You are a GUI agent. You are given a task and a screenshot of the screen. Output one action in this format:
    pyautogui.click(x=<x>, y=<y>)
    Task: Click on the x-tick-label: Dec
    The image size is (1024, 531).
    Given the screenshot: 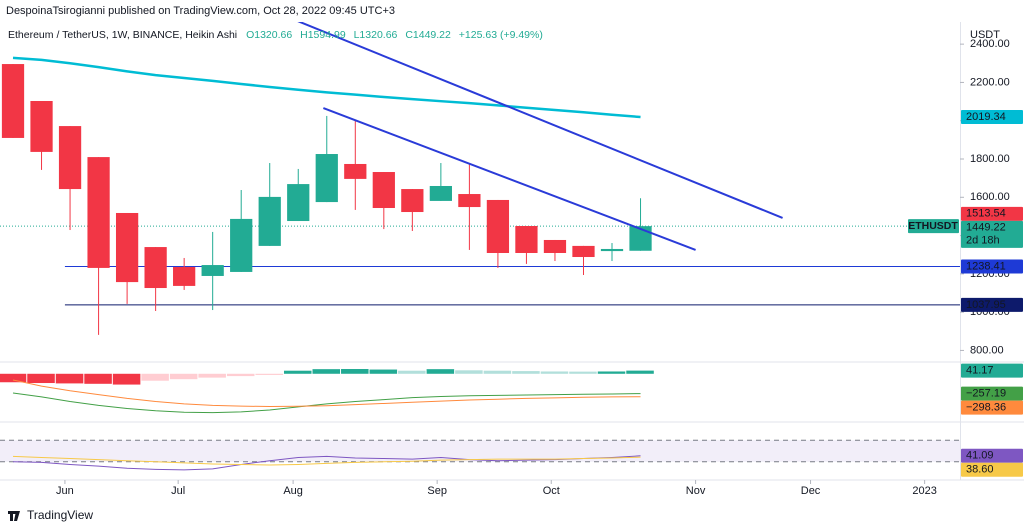 What is the action you would take?
    pyautogui.click(x=811, y=491)
    